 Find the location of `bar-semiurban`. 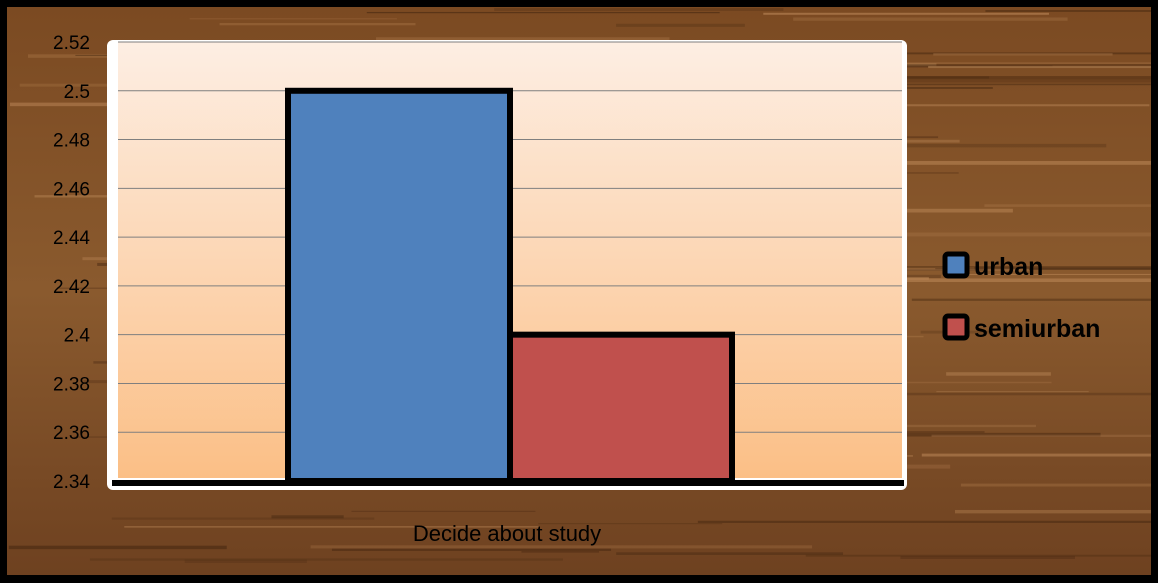

bar-semiurban is located at coordinates (621, 407).